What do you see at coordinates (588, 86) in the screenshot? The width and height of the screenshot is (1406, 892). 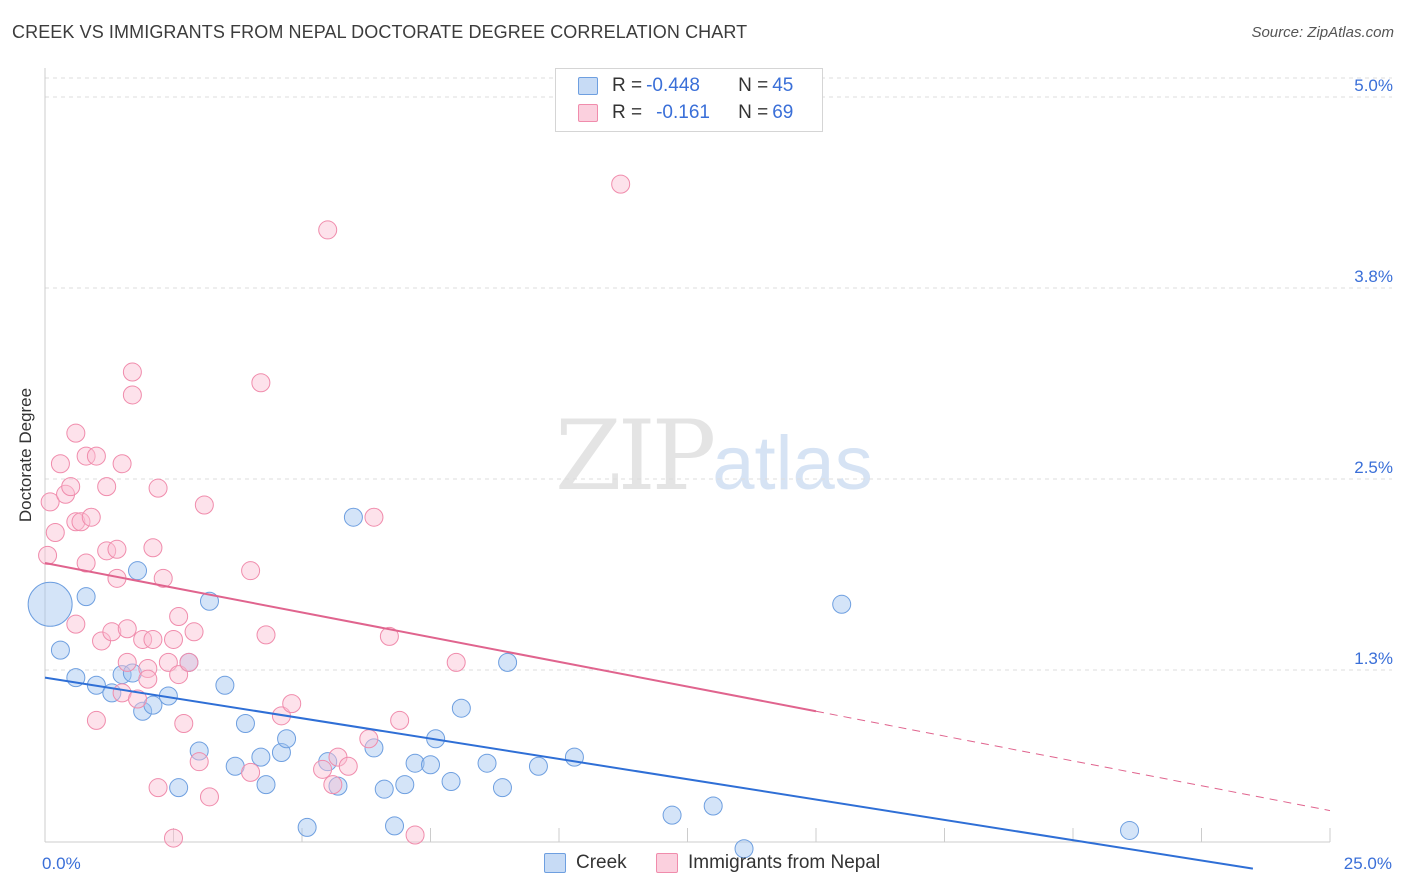 I see `legend-swatch-creek` at bounding box center [588, 86].